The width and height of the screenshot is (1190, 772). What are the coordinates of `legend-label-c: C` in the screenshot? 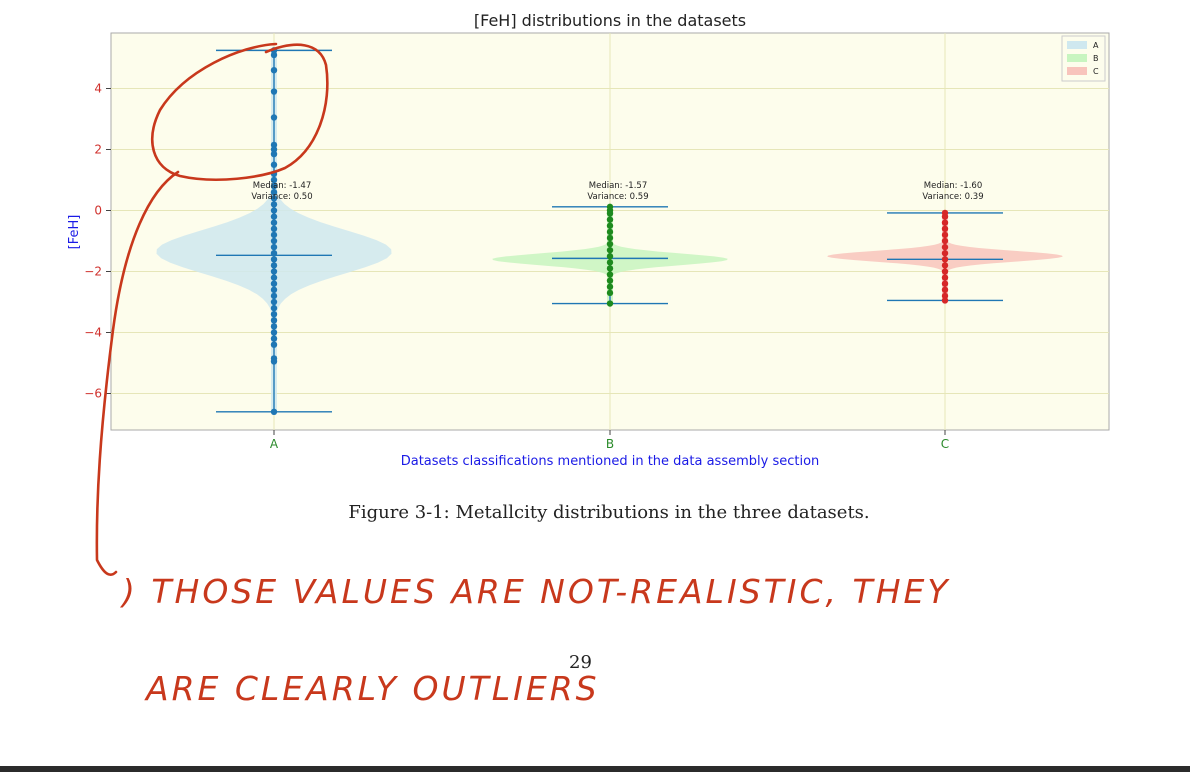 It's located at (1096, 71).